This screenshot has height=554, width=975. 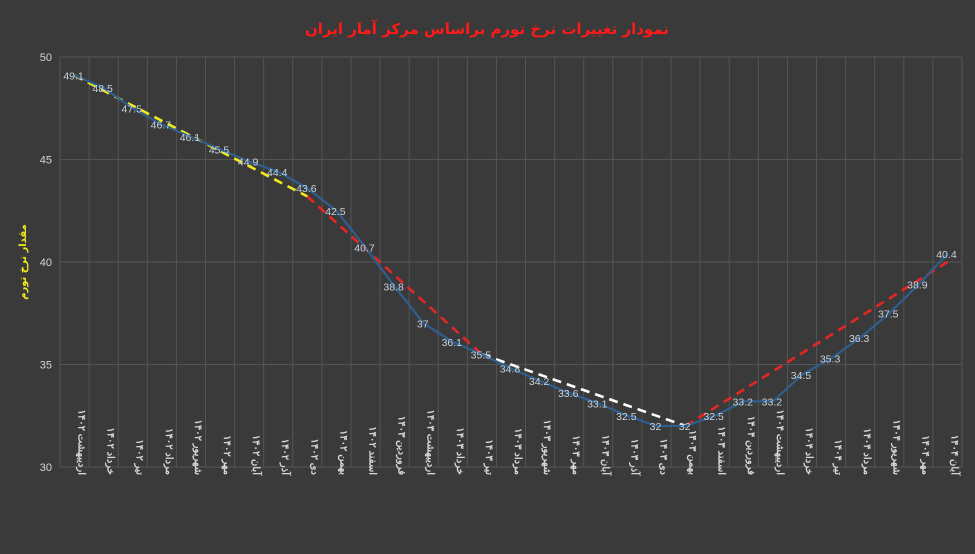 What do you see at coordinates (517, 451) in the screenshot?
I see `x-tick-label: مرداد ۱۴۰۳` at bounding box center [517, 451].